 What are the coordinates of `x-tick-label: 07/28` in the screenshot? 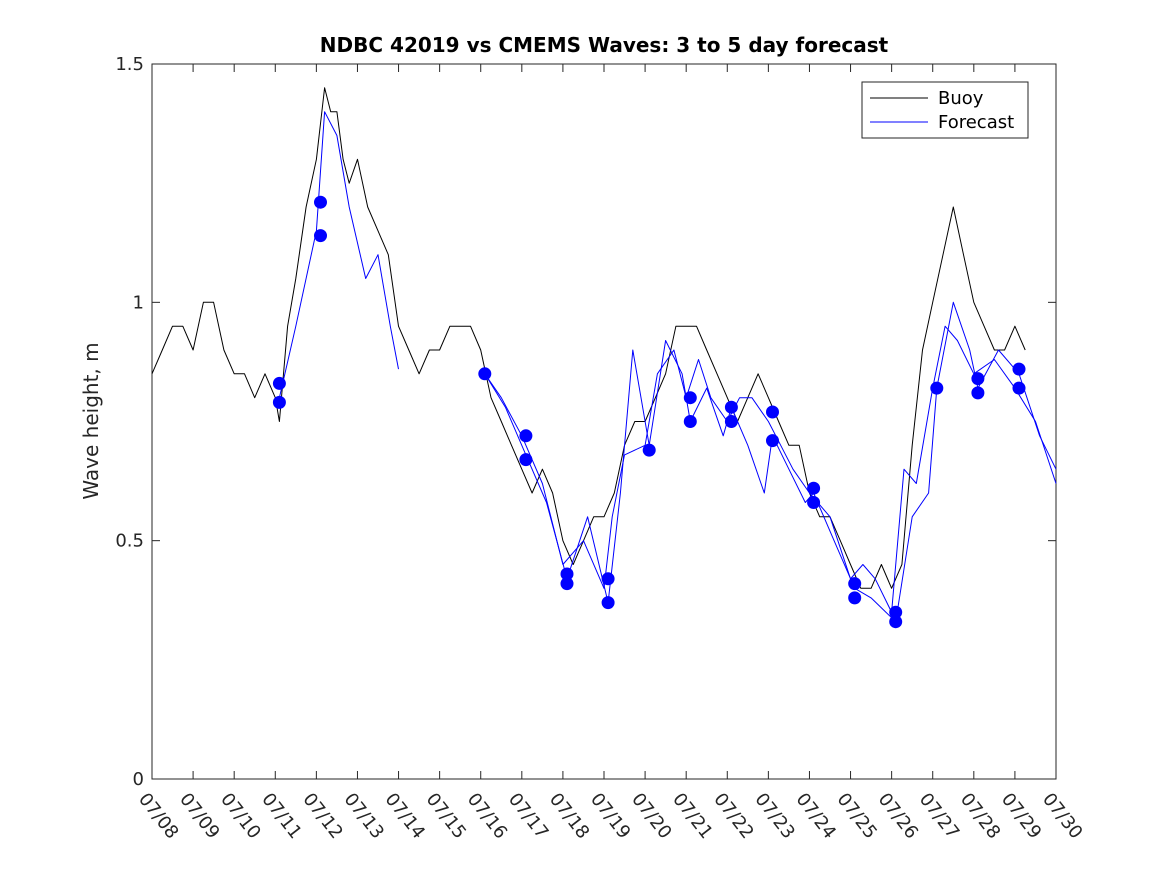 It's located at (980, 816).